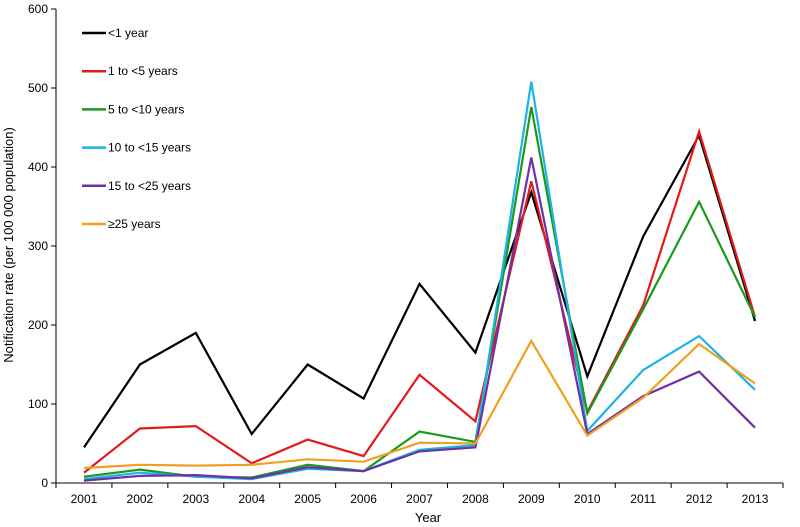  What do you see at coordinates (419, 499) in the screenshot?
I see `x-tick-label: 2007` at bounding box center [419, 499].